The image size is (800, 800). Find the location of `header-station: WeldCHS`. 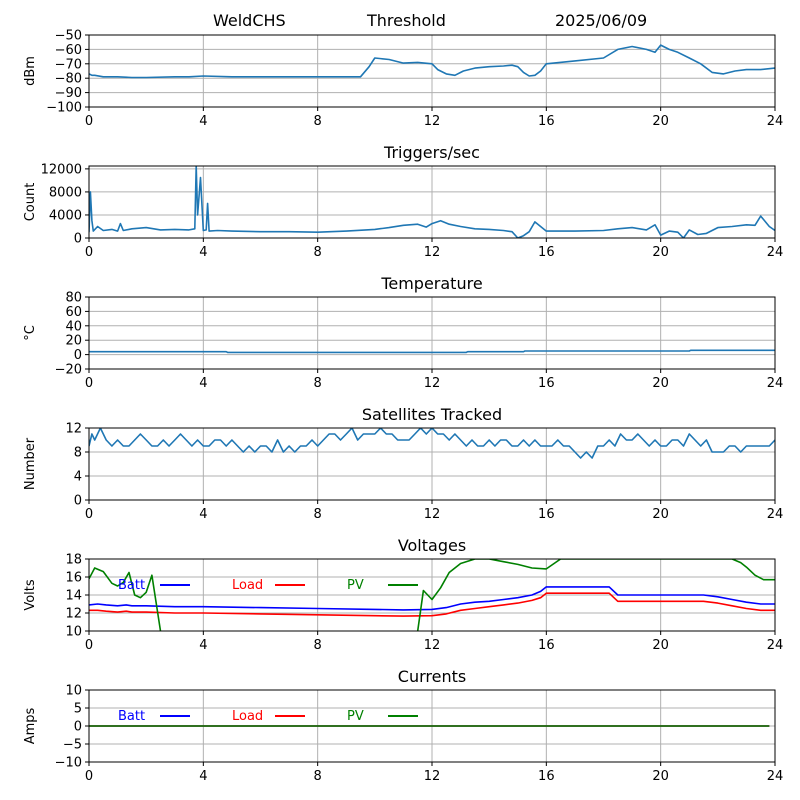

header-station: WeldCHS is located at coordinates (249, 20).